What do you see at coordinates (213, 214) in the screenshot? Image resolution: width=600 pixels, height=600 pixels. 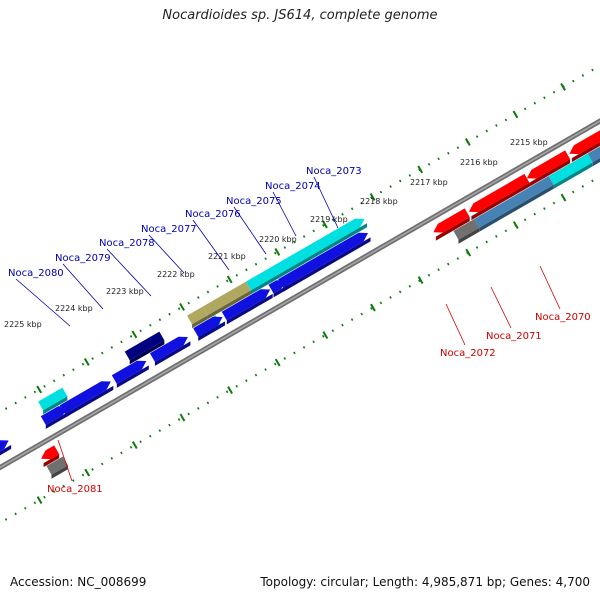 I see `gene-label-forward: Noca_2076` at bounding box center [213, 214].